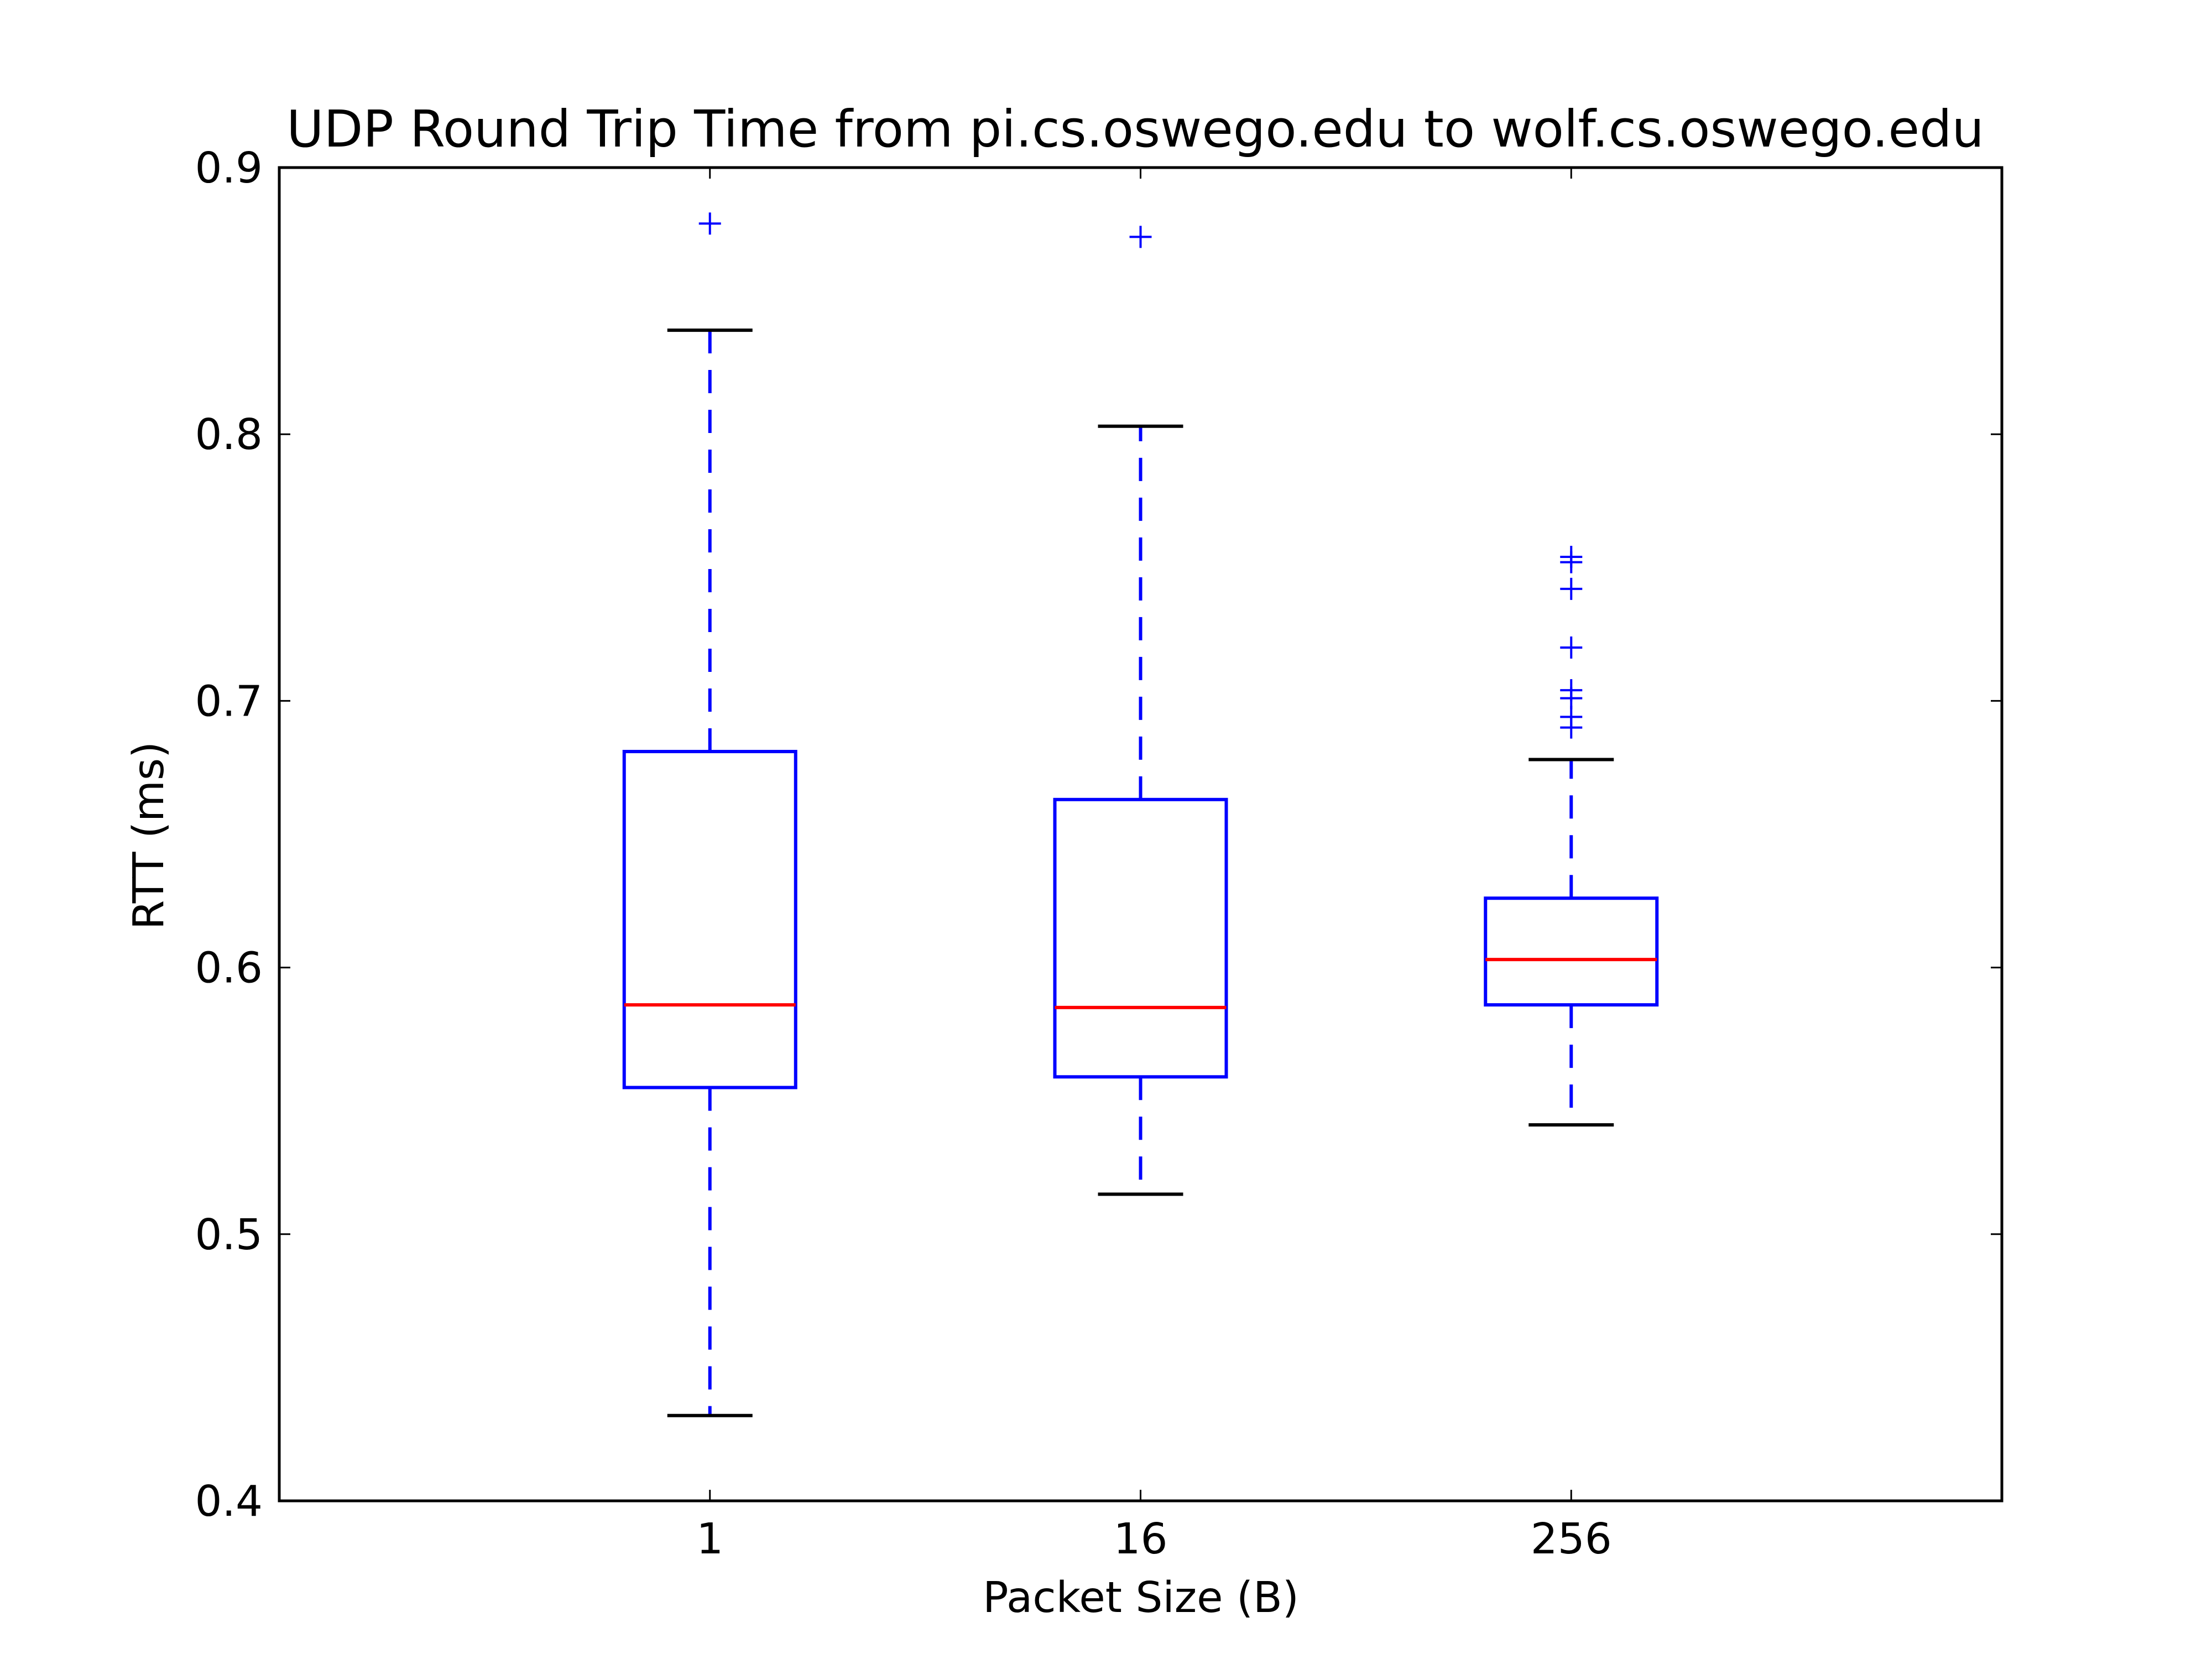 Image resolution: width=2212 pixels, height=1659 pixels. I want to click on y-axis-label: RTT (ms), so click(149, 836).